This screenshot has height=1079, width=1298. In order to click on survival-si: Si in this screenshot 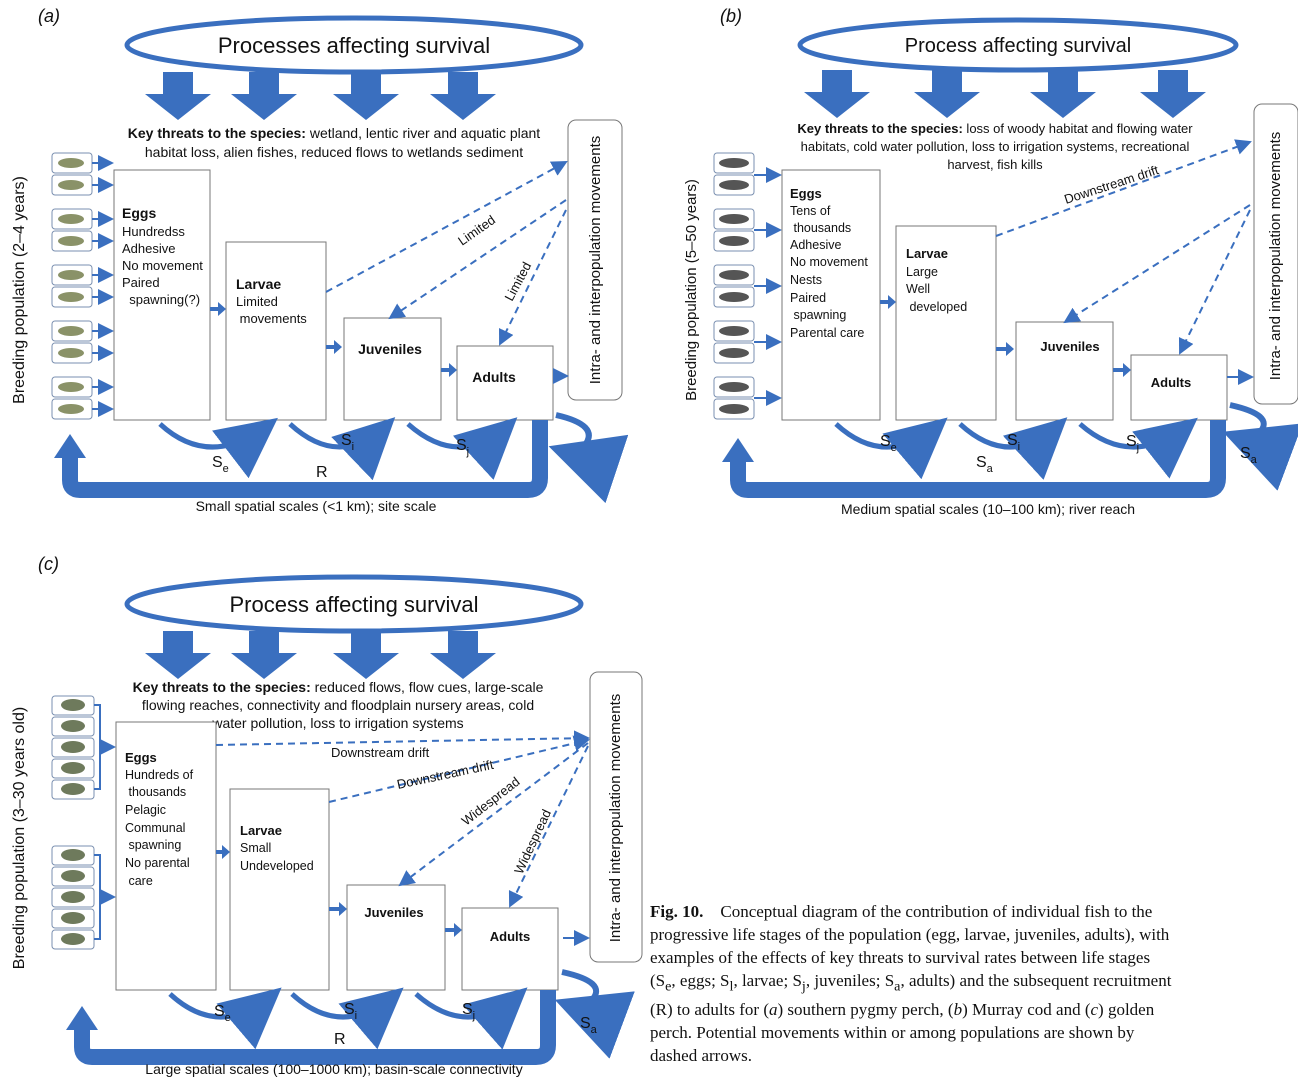, I will do `click(350, 1011)`.